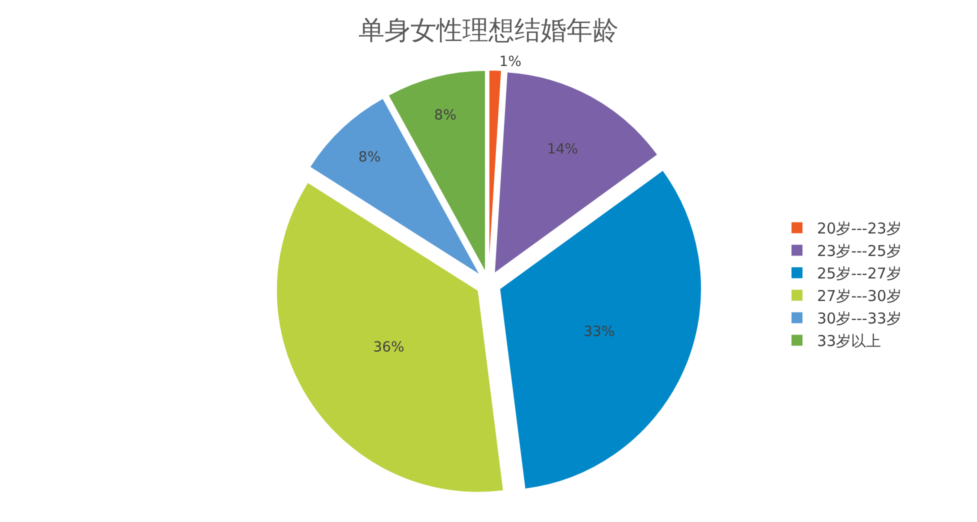 Image resolution: width=977 pixels, height=522 pixels. I want to click on data-label: 33%, so click(599, 332).